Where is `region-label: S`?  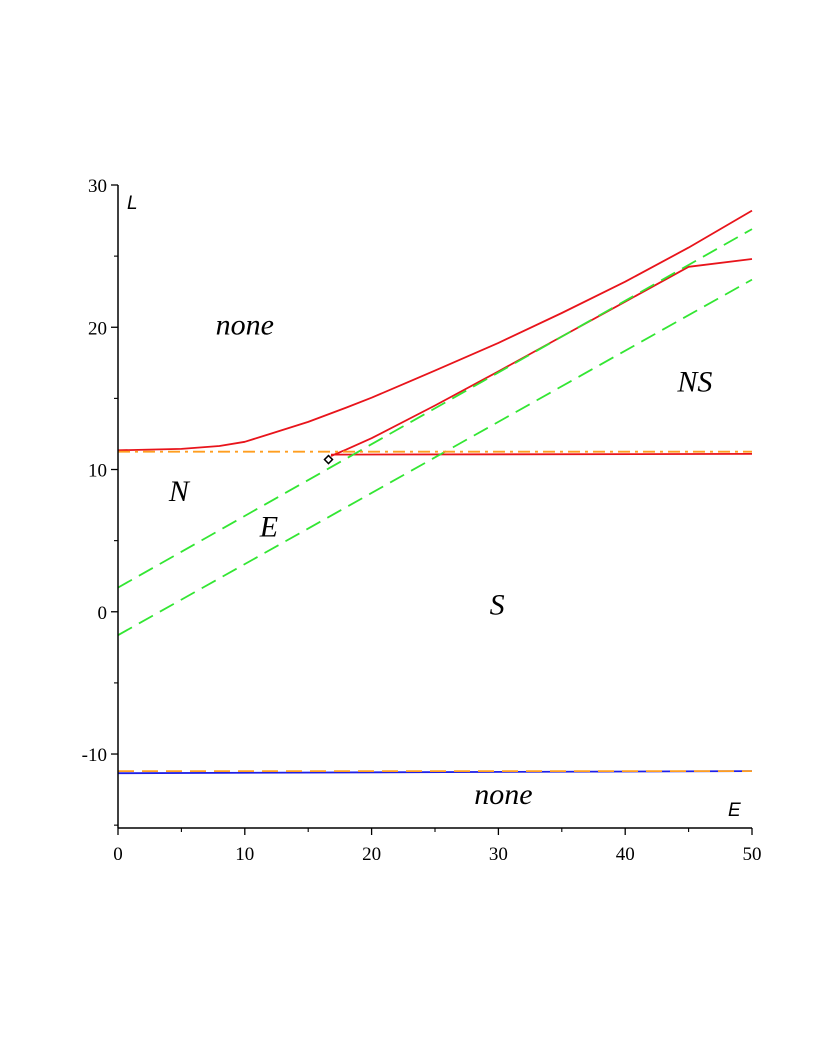
region-label: S is located at coordinates (497, 605).